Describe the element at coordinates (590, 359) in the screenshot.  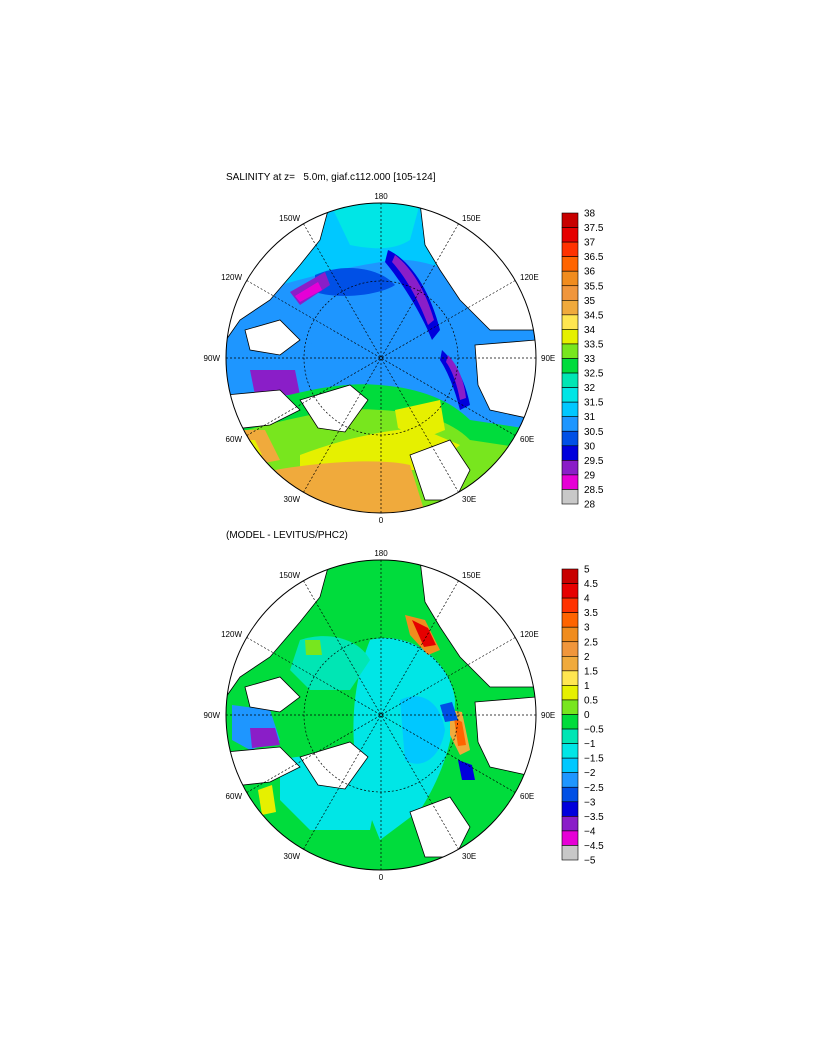
I see `salinity-colorbar-label: 33` at that location.